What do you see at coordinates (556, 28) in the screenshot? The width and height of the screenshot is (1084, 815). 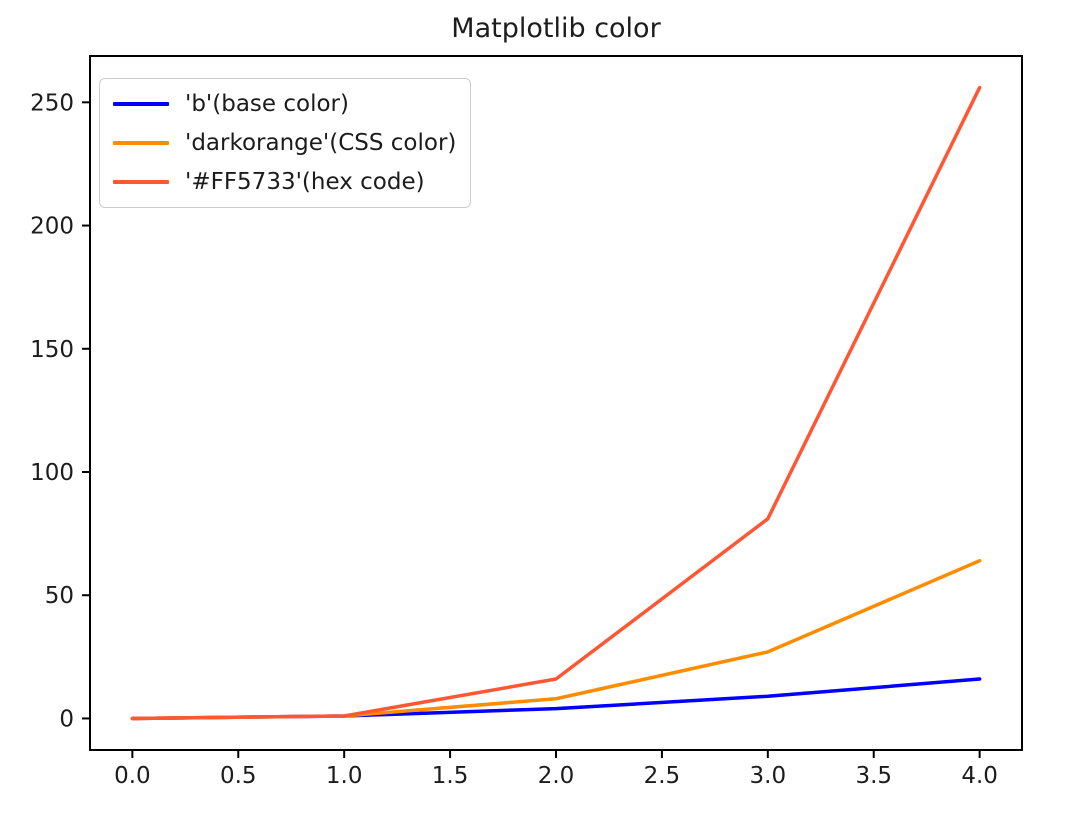 I see `chart-title: Matplotlib color` at bounding box center [556, 28].